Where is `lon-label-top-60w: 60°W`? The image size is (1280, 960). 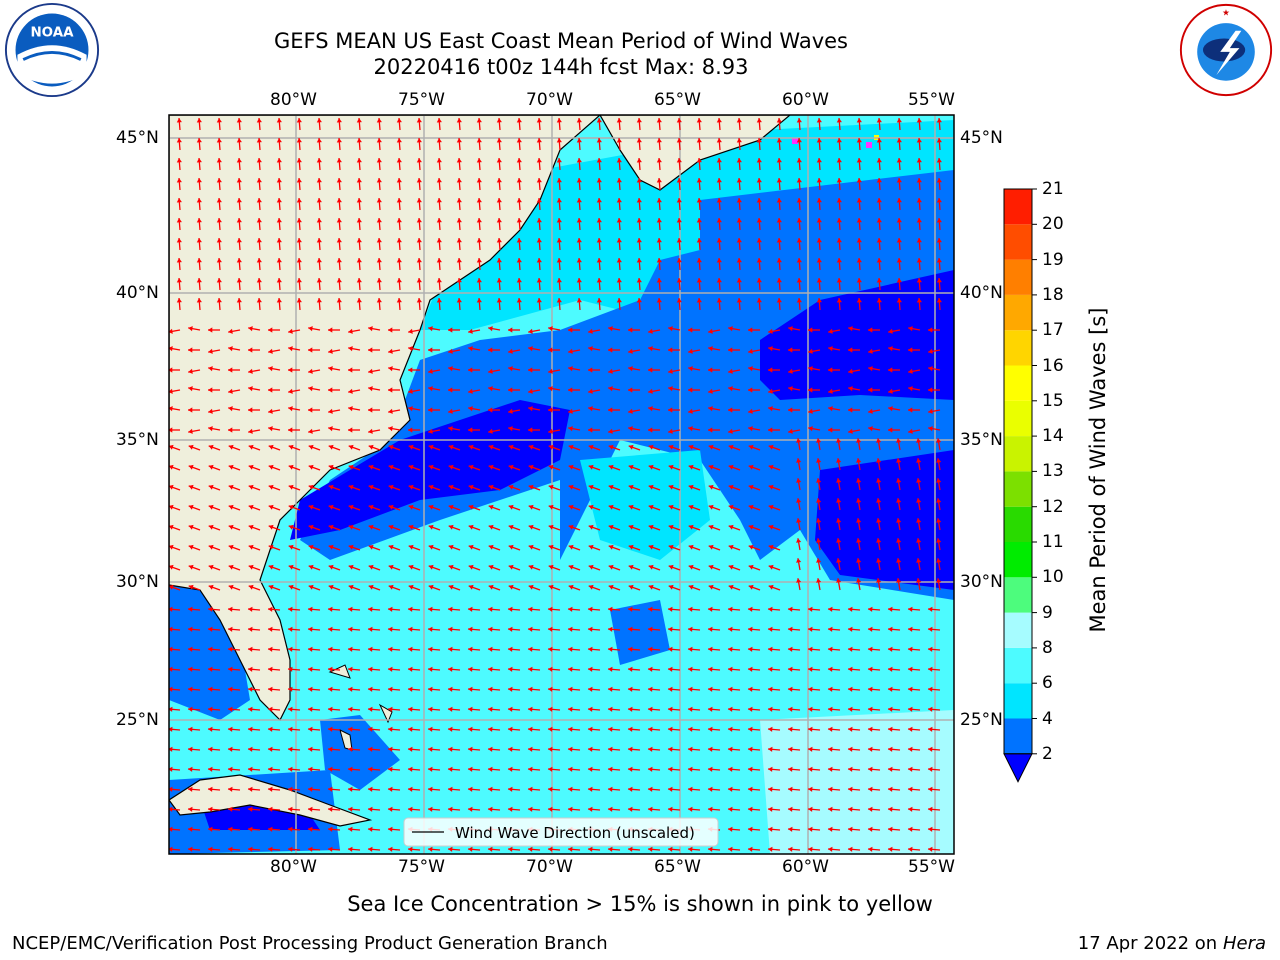
lon-label-top-60w: 60°W is located at coordinates (805, 100).